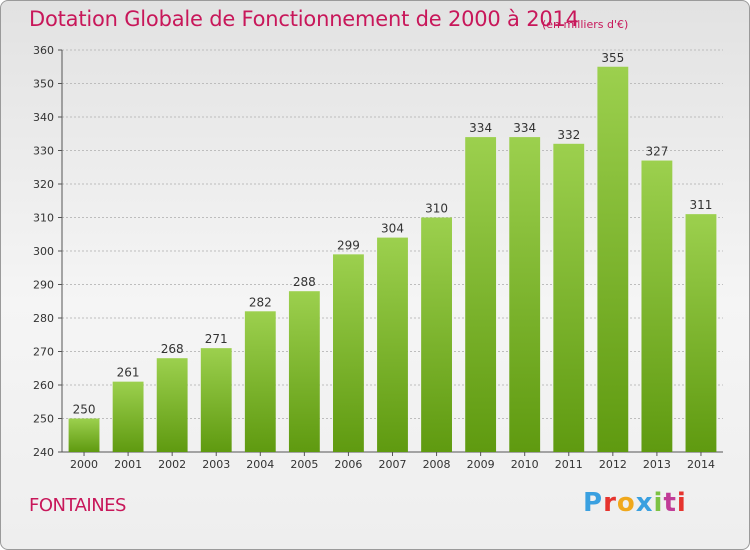 Image resolution: width=750 pixels, height=550 pixels. What do you see at coordinates (657, 306) in the screenshot?
I see `bar-2013` at bounding box center [657, 306].